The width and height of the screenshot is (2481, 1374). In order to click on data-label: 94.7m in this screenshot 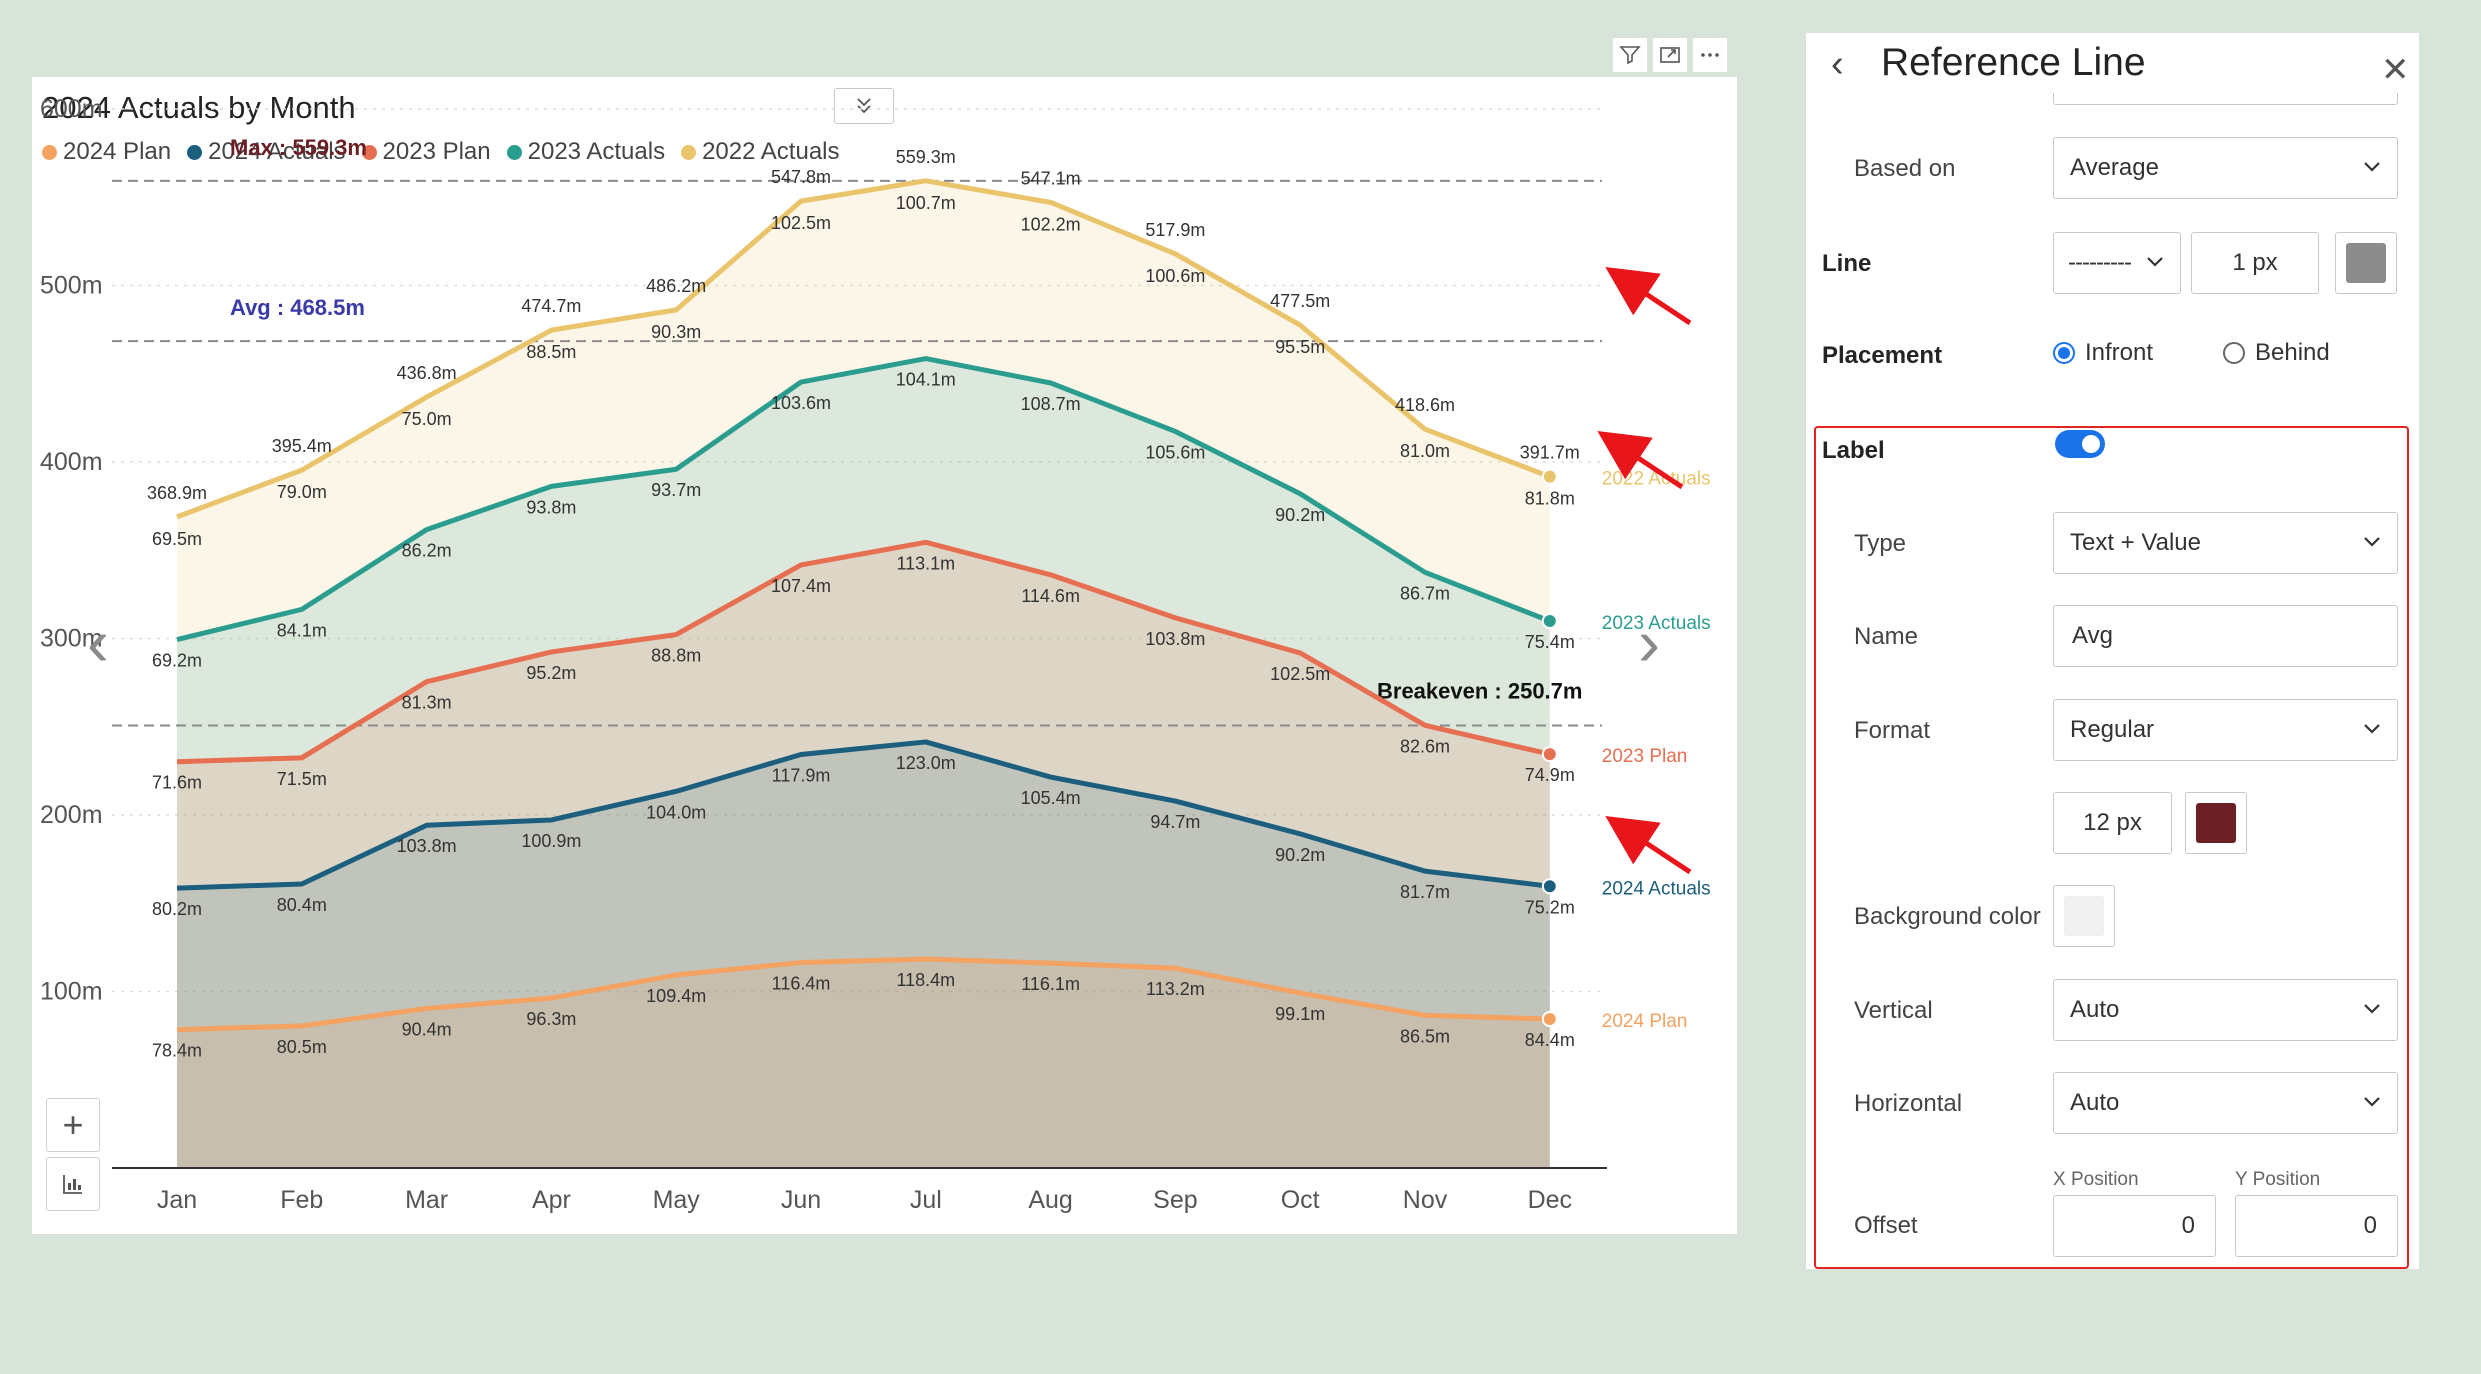, I will do `click(1175, 822)`.